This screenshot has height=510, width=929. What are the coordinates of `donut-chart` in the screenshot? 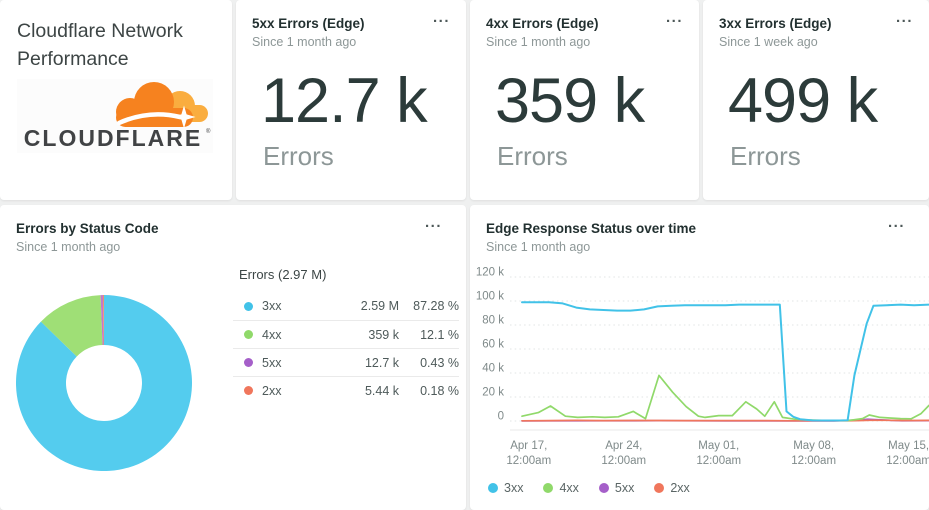 It's located at (104, 383).